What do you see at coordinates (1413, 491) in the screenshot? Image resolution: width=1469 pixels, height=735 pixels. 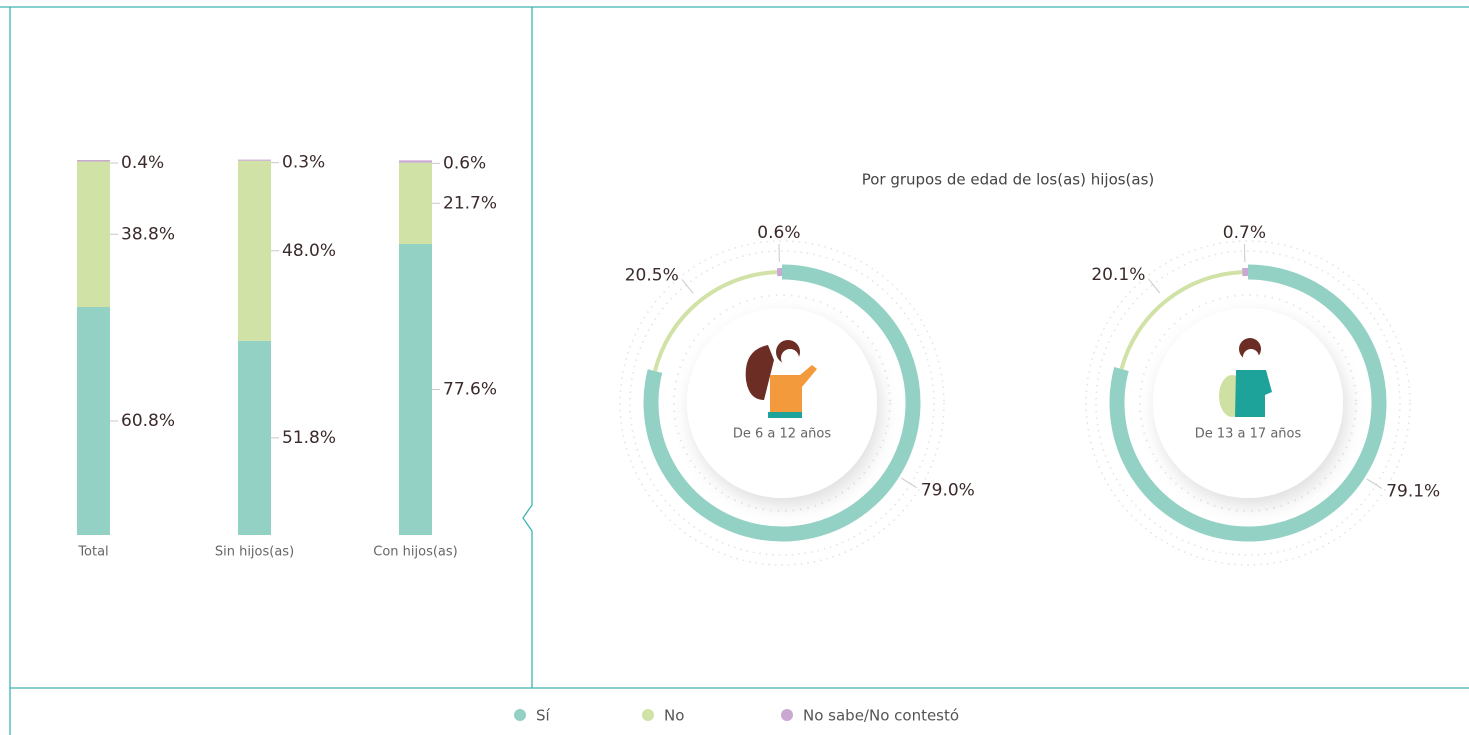 I see `value-label: 79.1%` at bounding box center [1413, 491].